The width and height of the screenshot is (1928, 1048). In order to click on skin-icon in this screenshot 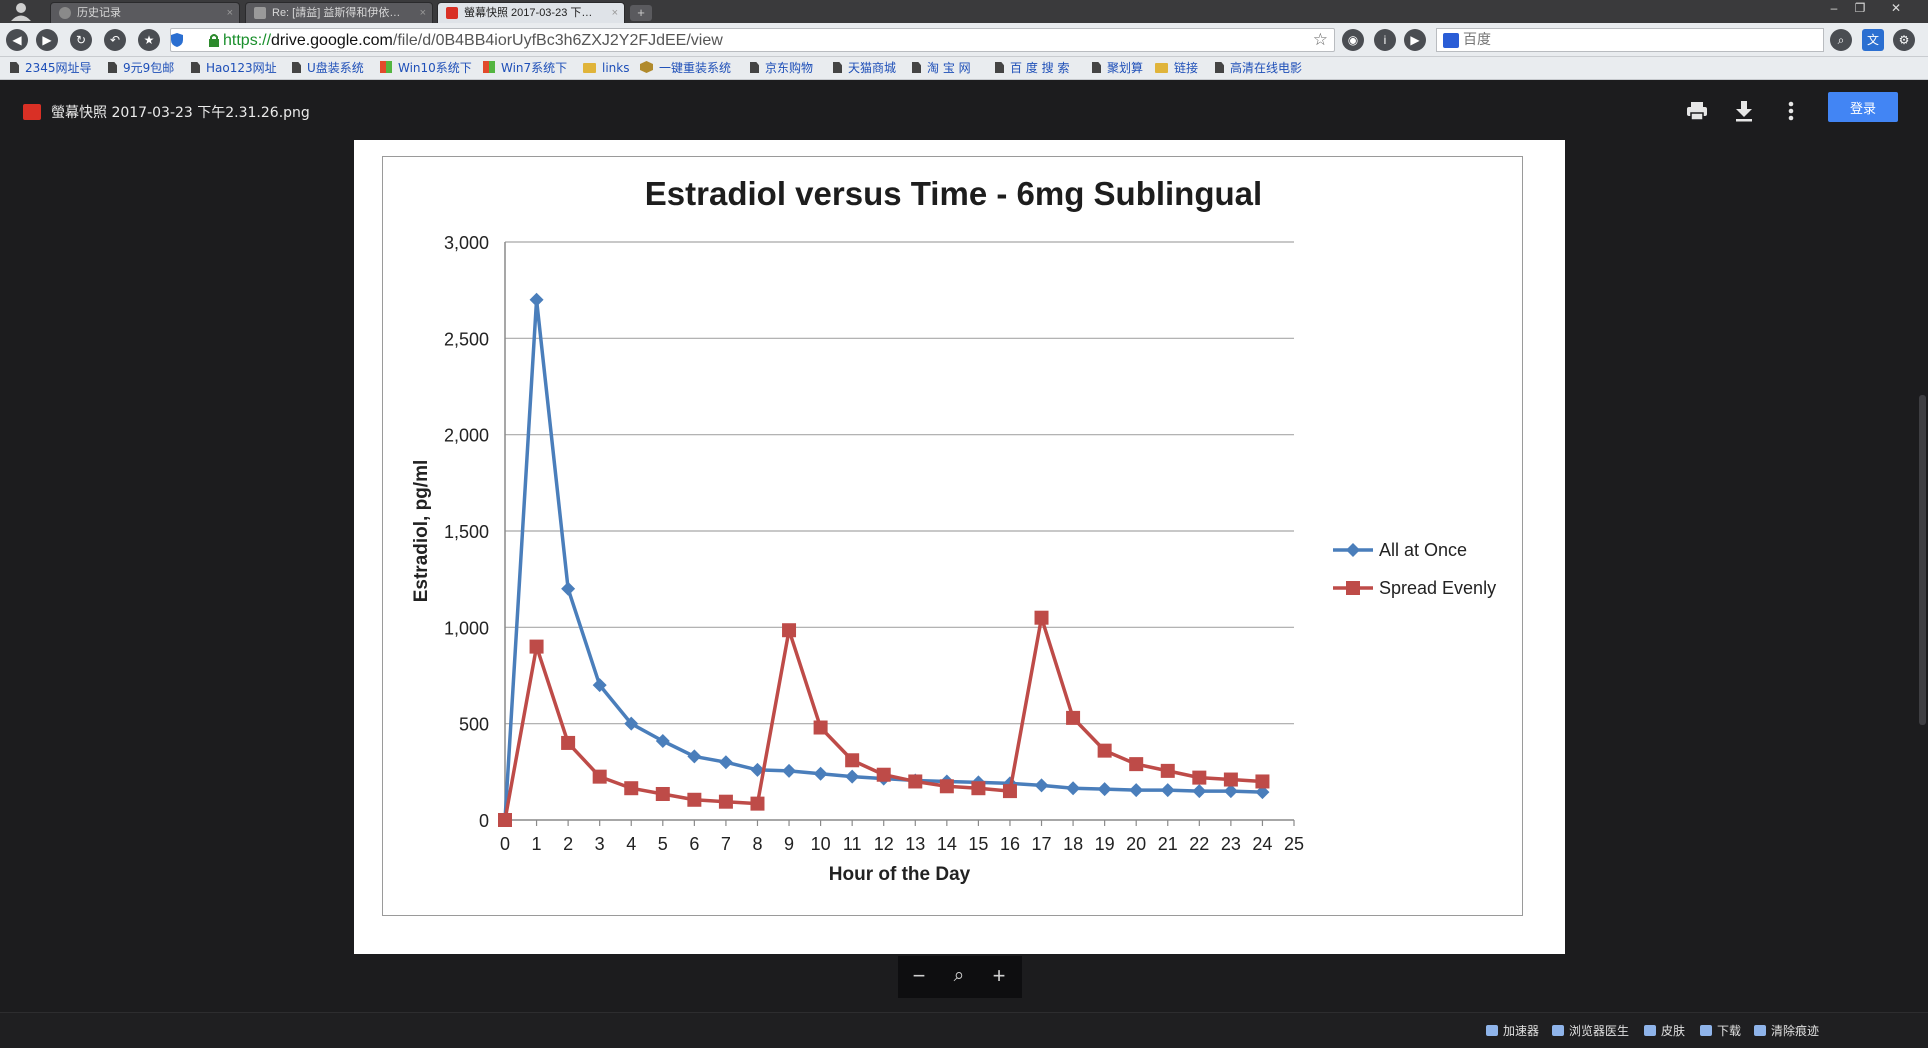, I will do `click(1650, 1030)`.